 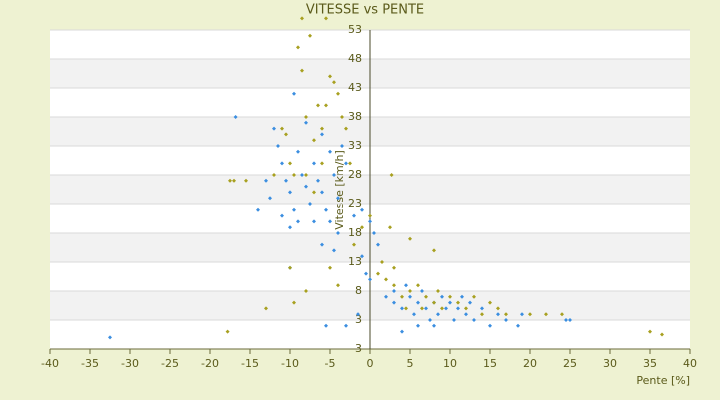 What do you see at coordinates (355, 261) in the screenshot?
I see `y-tick-label: 13` at bounding box center [355, 261].